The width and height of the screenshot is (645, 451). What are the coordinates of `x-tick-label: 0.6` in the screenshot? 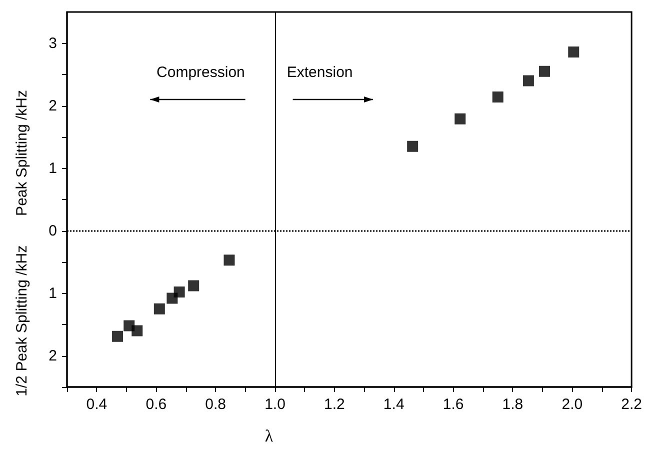 It's located at (156, 404).